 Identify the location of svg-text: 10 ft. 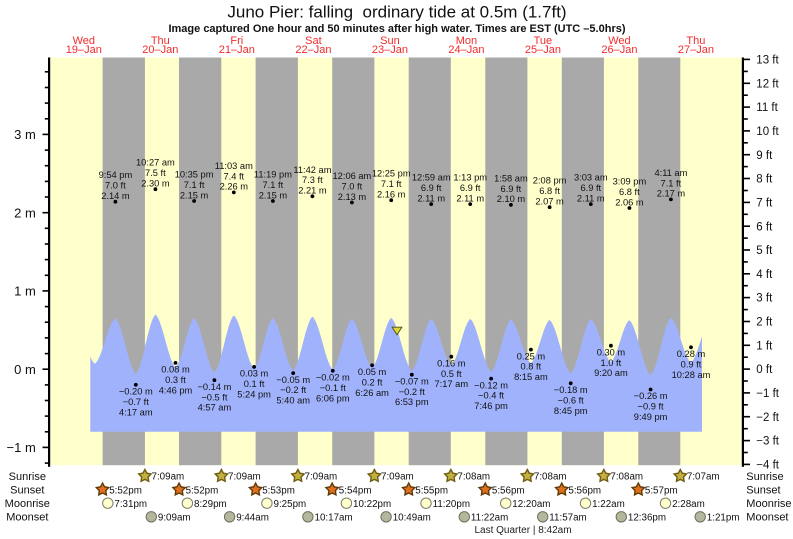
(767, 132).